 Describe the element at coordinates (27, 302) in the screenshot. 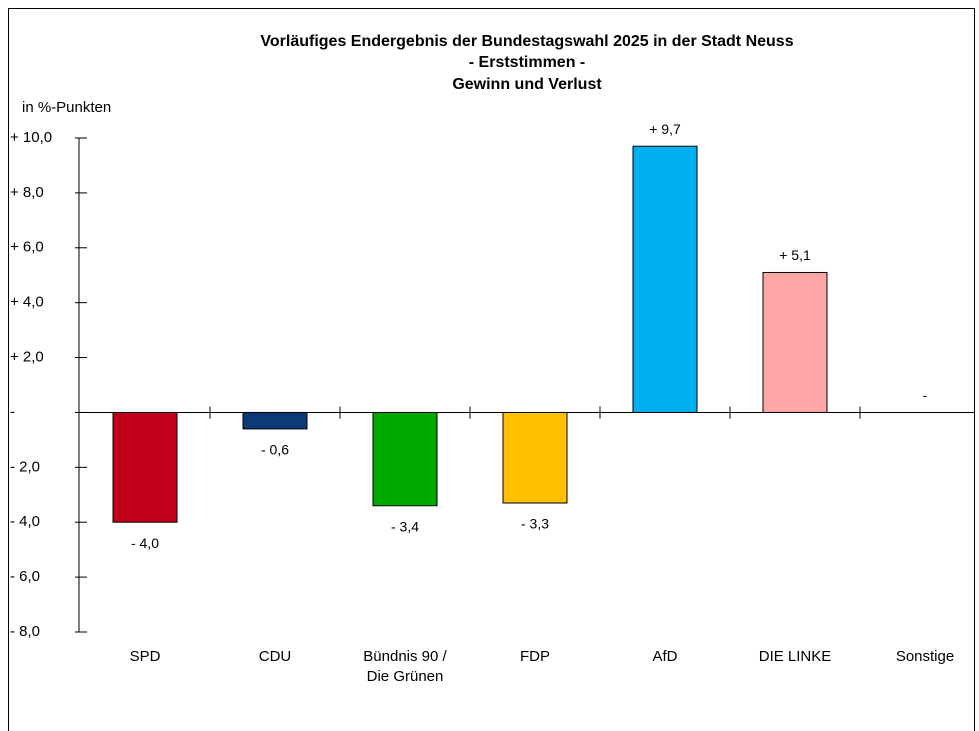

I see `y-tick-label: + 4,0` at that location.